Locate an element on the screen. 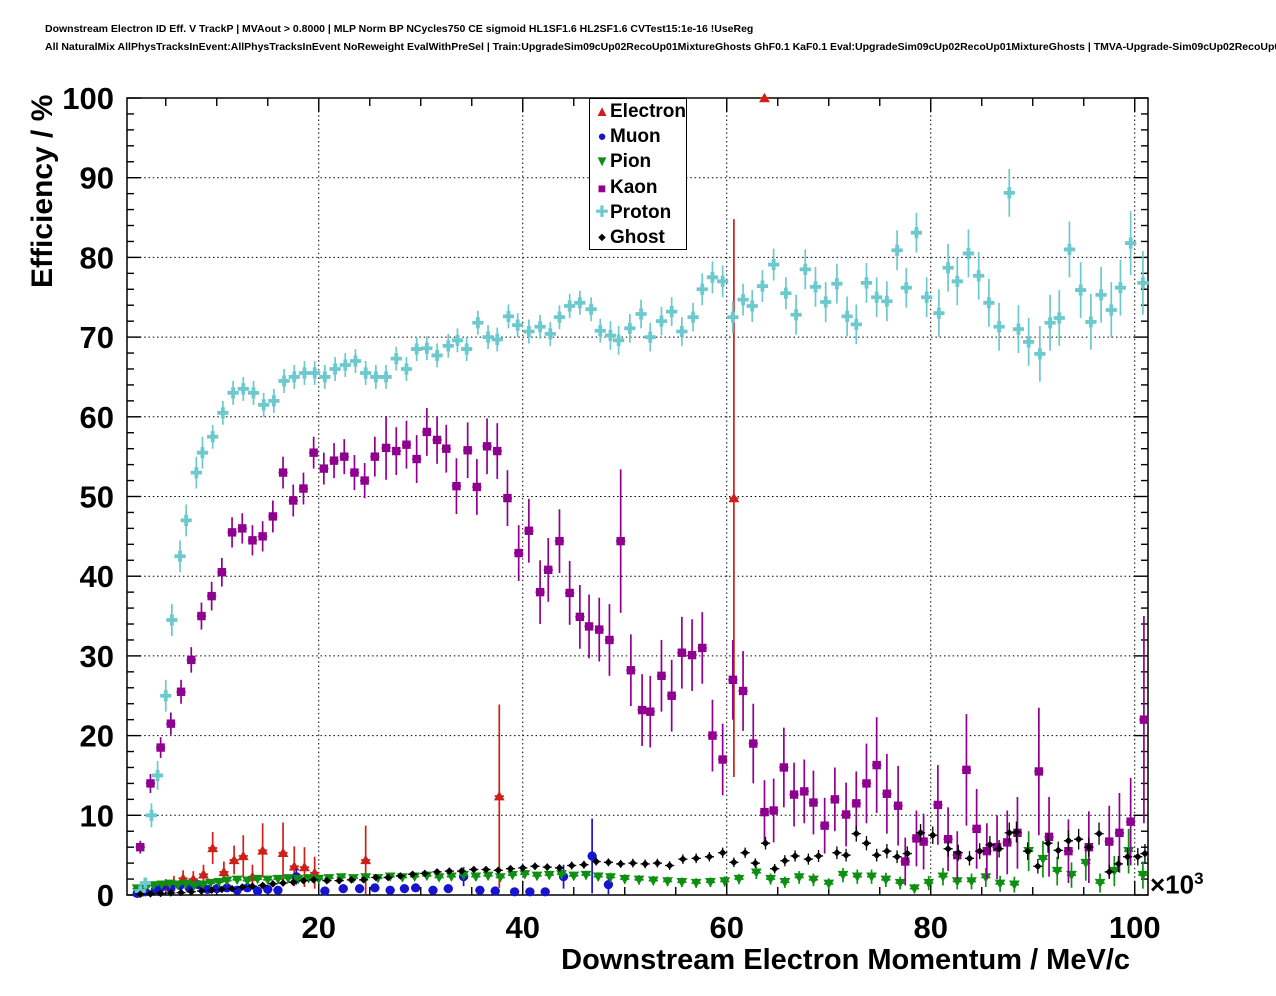  legend-item-kaon: ■ Kaon is located at coordinates (638, 187).